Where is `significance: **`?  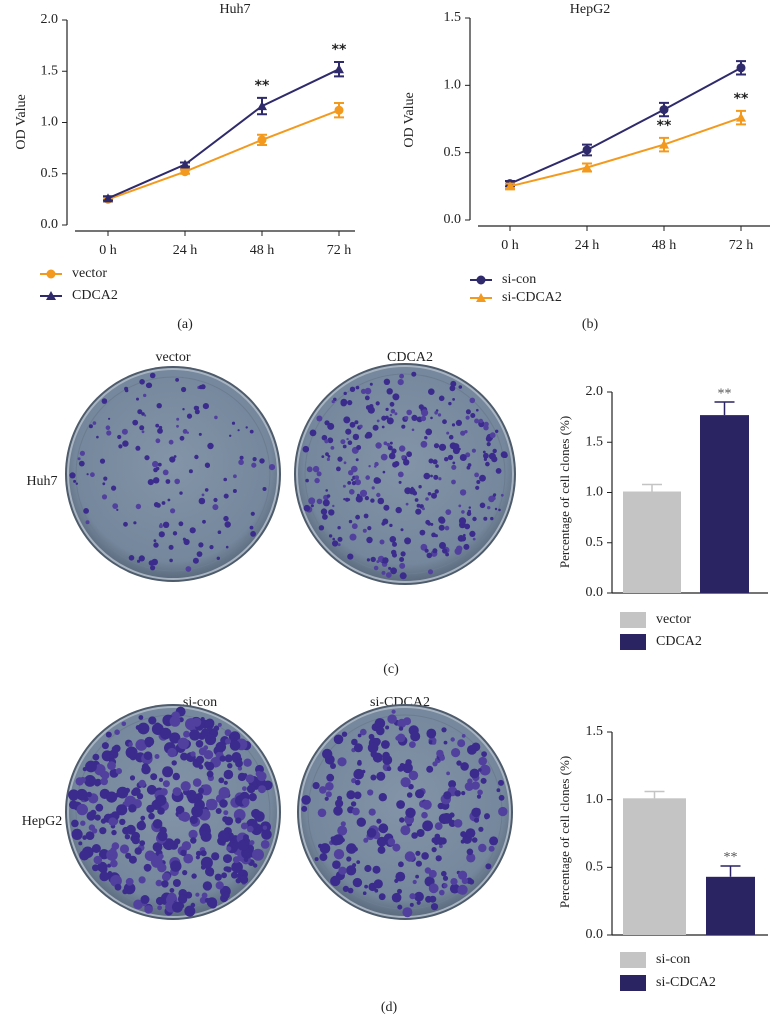 significance: ** is located at coordinates (725, 393).